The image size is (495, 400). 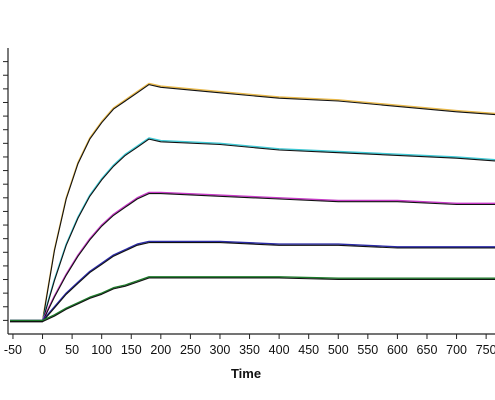 I want to click on x-tick-label-2: 50, so click(x=72, y=350).